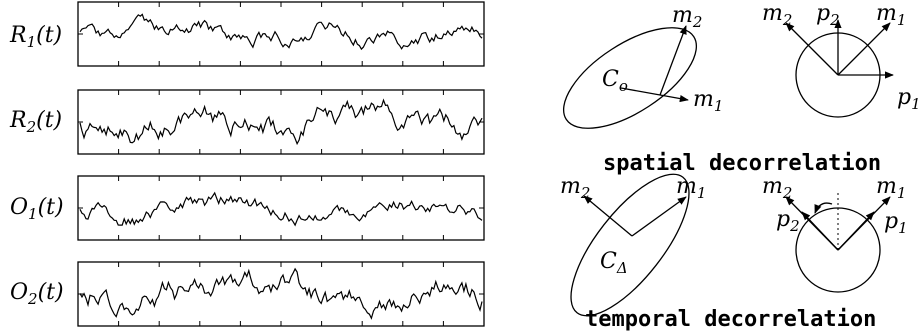  I want to click on spatial-p2-label: p2, so click(828, 15).